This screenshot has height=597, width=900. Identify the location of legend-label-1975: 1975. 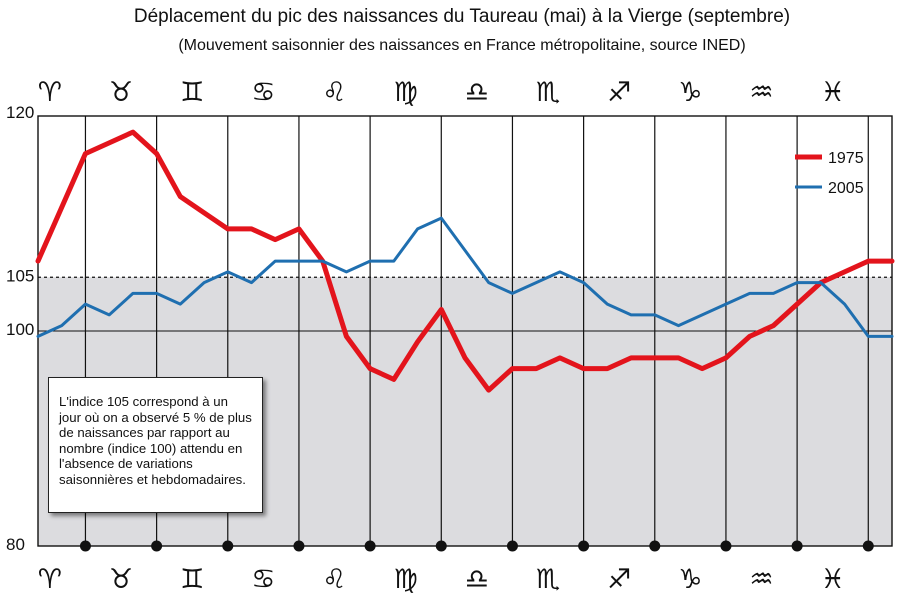
(846, 158).